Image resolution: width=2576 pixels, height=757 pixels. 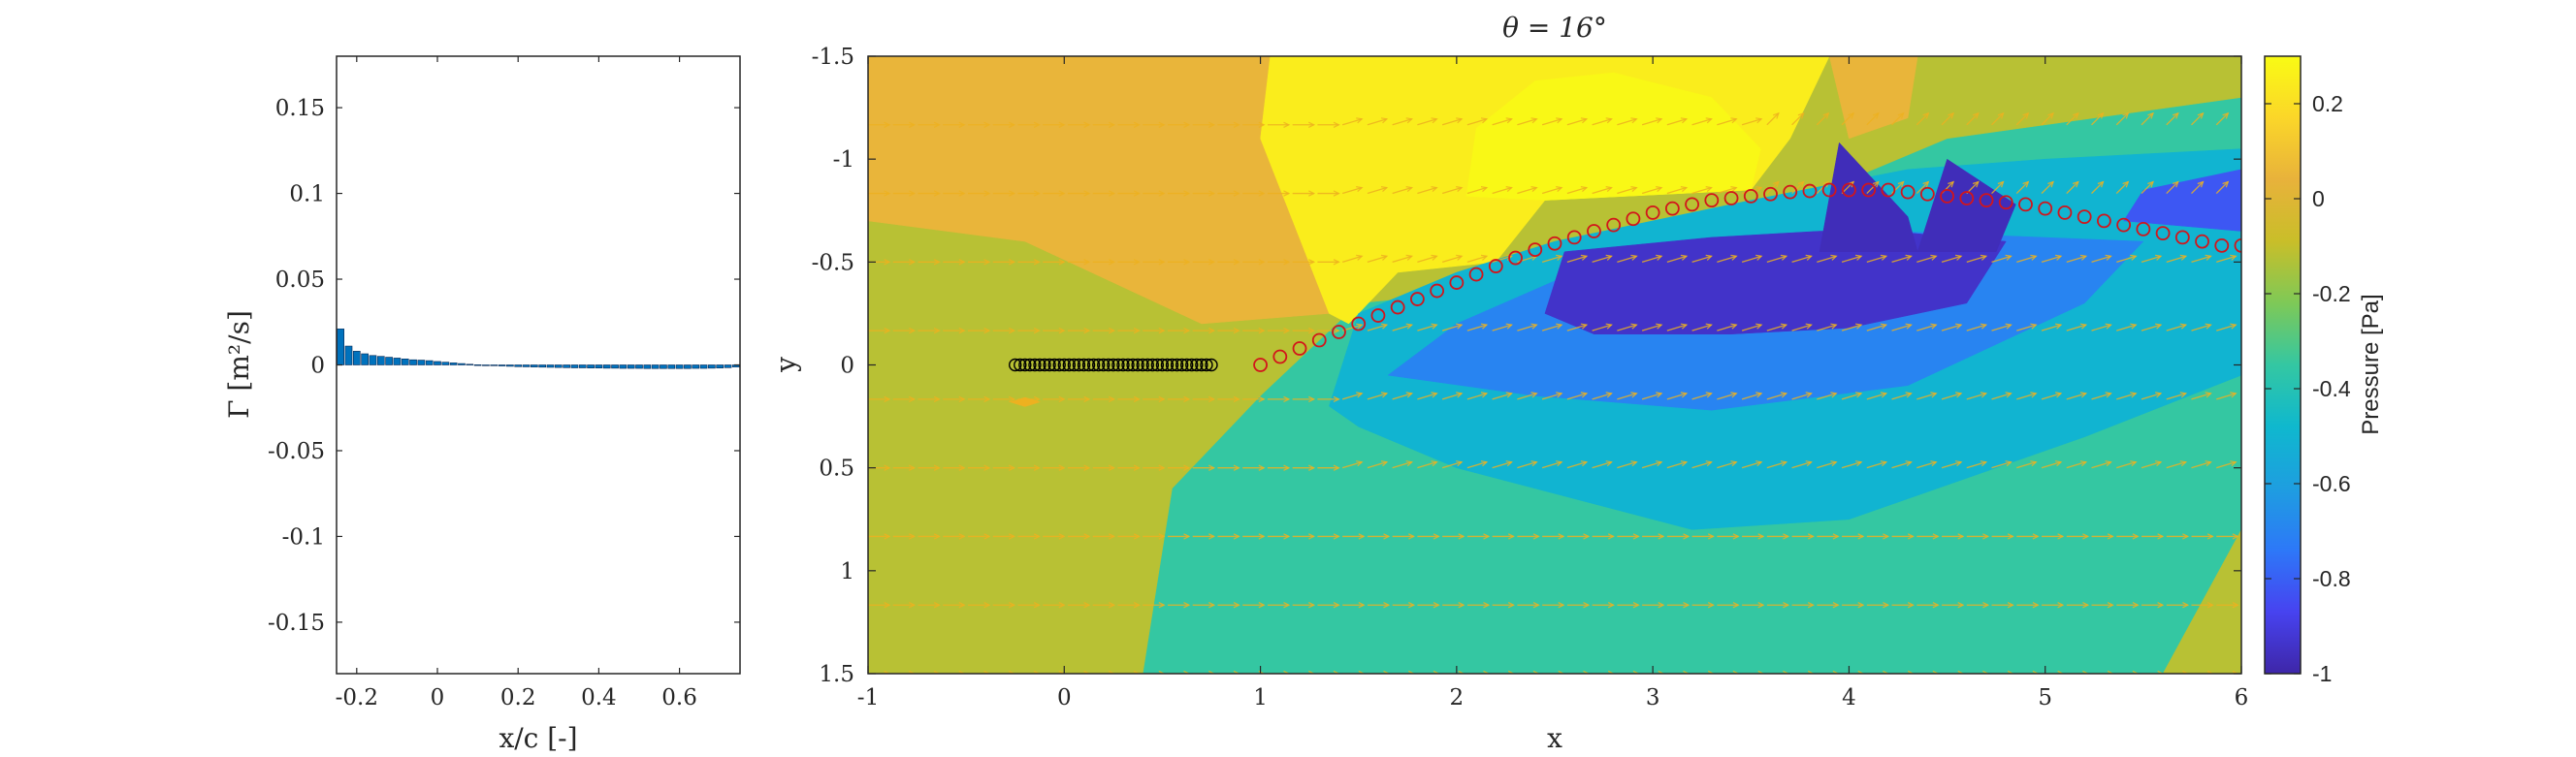 I want to click on contour-x-tick-label: -1, so click(x=868, y=697).